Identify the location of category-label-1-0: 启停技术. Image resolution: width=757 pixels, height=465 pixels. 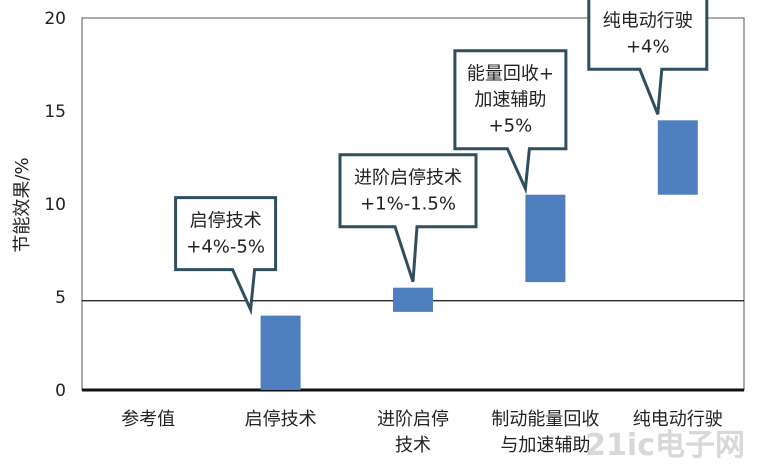
(281, 419).